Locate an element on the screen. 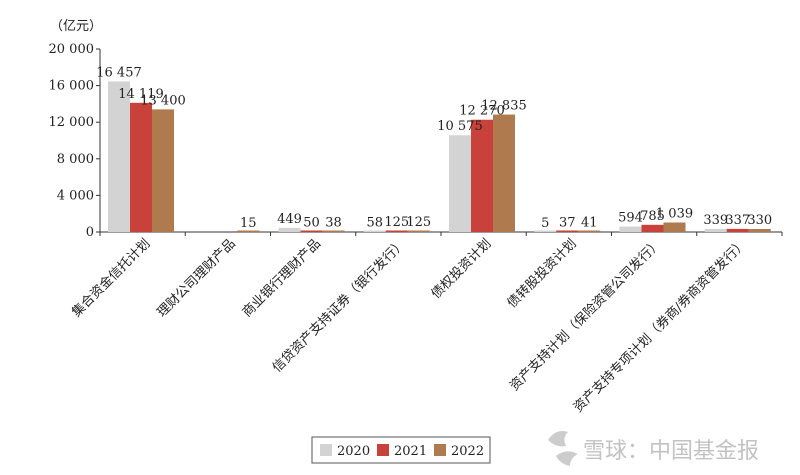  y-tick-label: 0 is located at coordinates (90, 232).